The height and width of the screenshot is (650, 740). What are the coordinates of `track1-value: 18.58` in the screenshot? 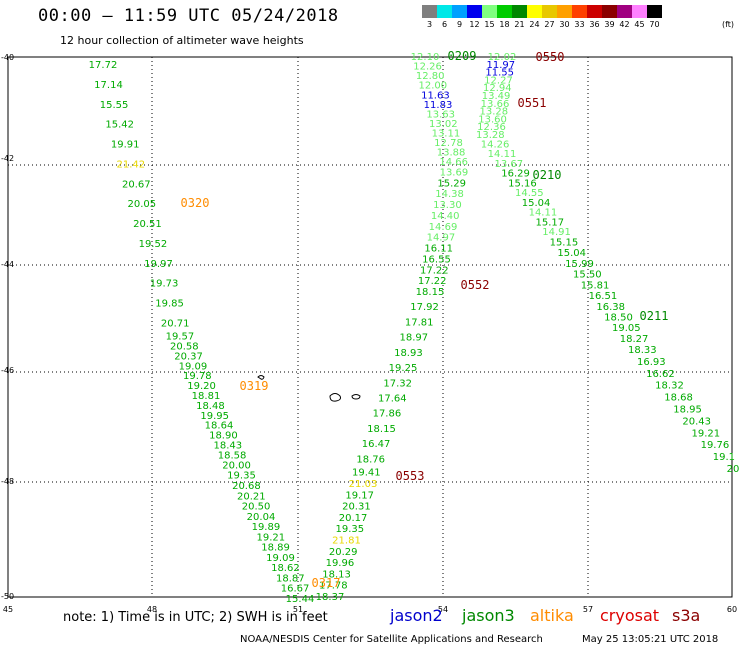 It's located at (232, 455).